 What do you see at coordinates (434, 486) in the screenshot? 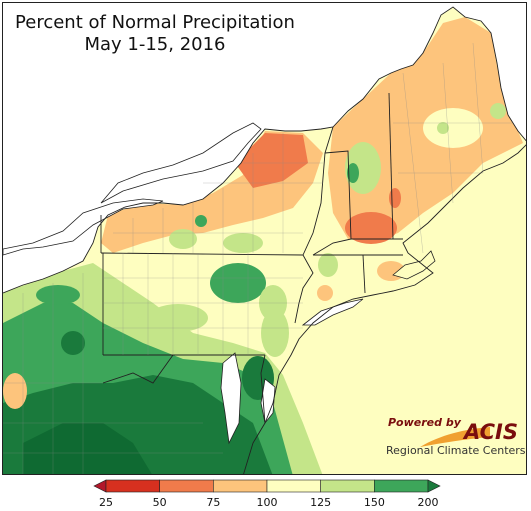
I see `legend-over-arrow` at bounding box center [434, 486].